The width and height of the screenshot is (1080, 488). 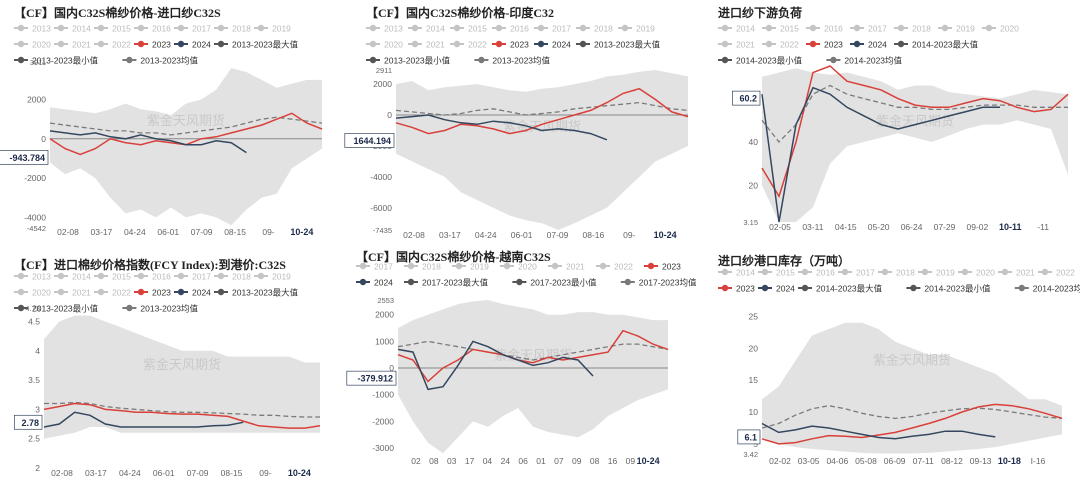 What do you see at coordinates (658, 283) in the screenshot?
I see `legend-item: 2017-2023均值` at bounding box center [658, 283].